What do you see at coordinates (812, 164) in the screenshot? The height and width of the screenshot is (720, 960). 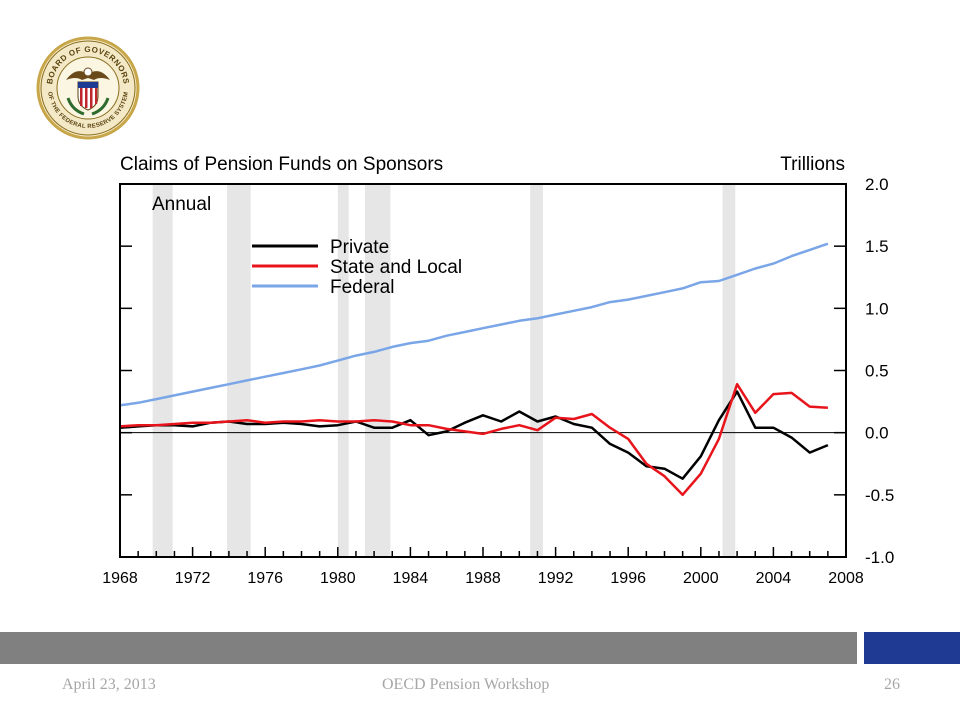 I see `unit-label: Trillions` at bounding box center [812, 164].